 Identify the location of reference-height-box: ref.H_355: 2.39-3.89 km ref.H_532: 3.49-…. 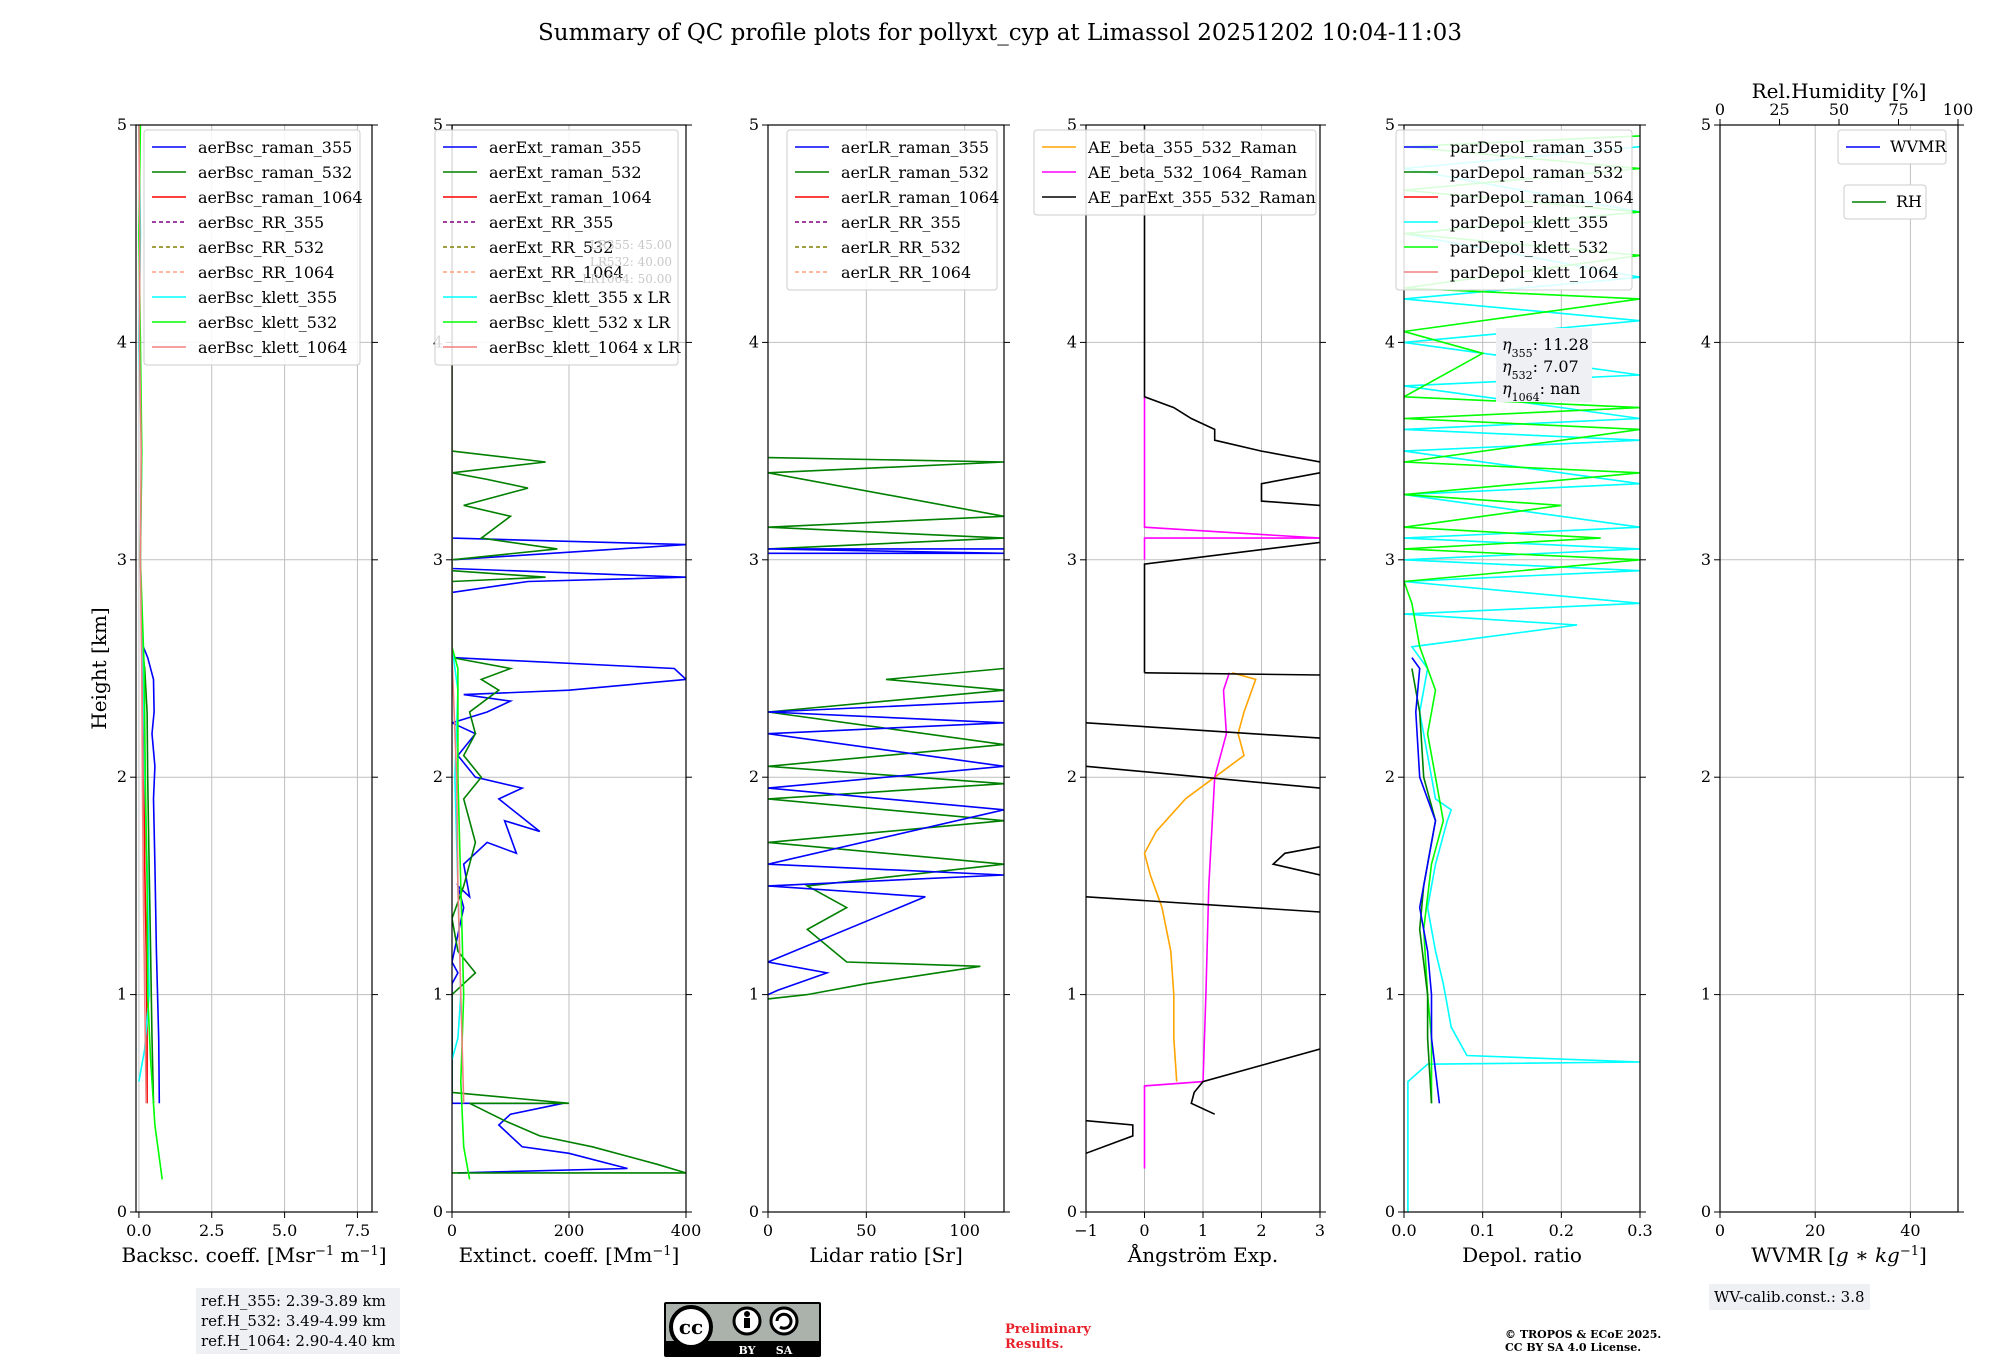
(298, 1321).